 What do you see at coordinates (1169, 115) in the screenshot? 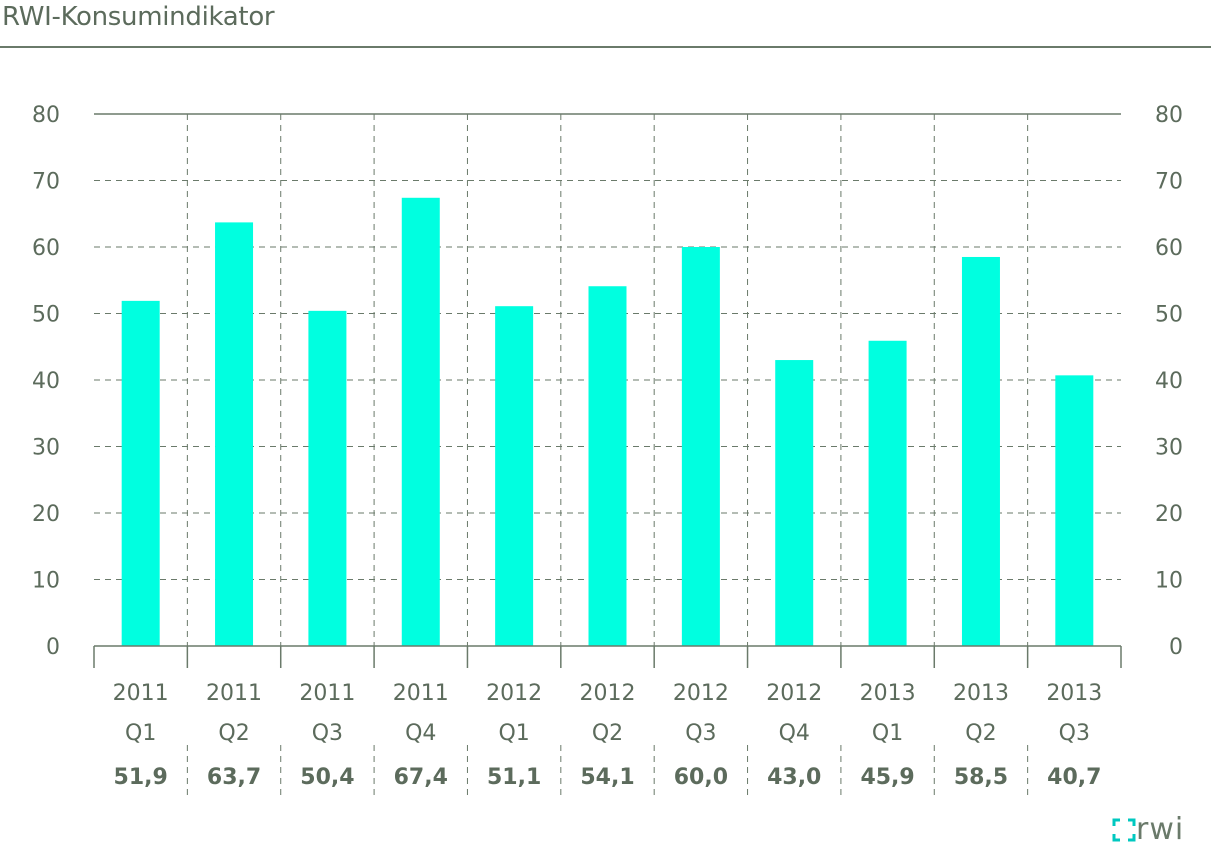
I see `y-tick-label-right: 80` at bounding box center [1169, 115].